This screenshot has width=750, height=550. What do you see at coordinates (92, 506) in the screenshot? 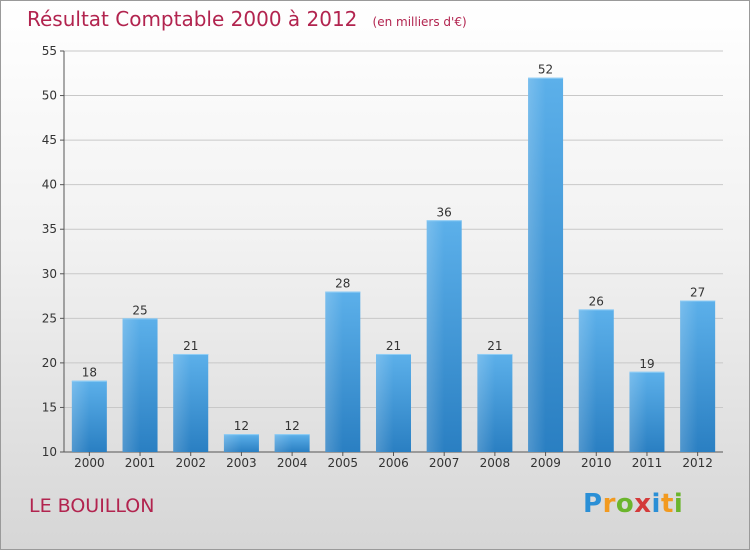
I see `commune-name: LE BOUILLON` at bounding box center [92, 506].